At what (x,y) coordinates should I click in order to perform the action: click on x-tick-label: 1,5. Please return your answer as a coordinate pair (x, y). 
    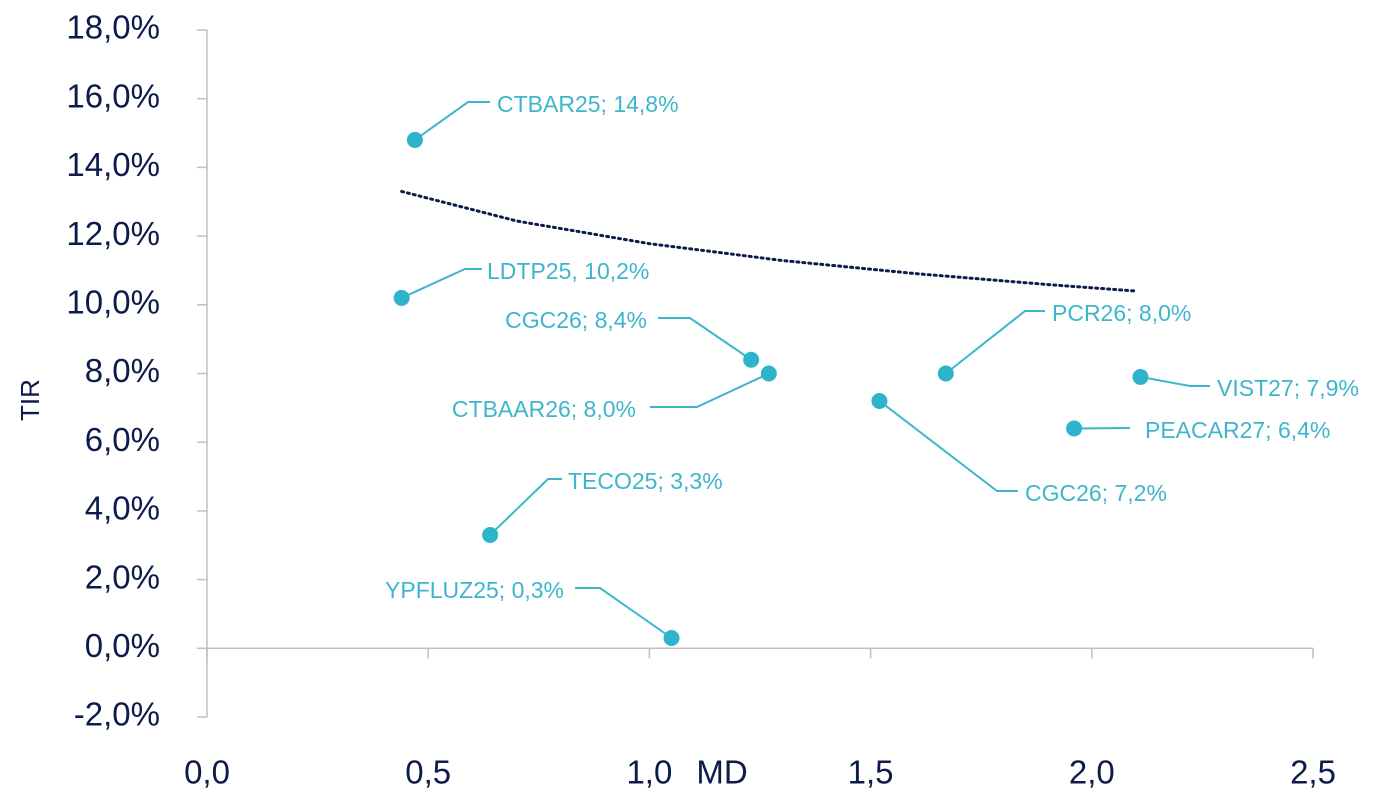
    Looking at the image, I should click on (871, 772).